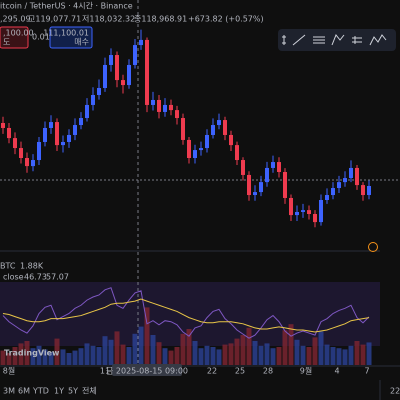 The image size is (400, 400). I want to click on sell-button, so click(14, 37).